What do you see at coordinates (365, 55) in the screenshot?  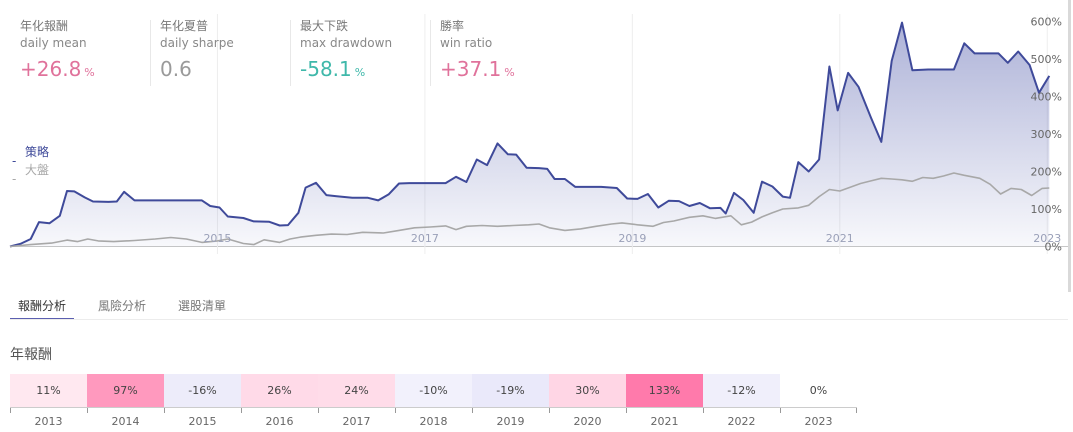 I see `metric-max-drawdown: 最大下跌 max drawdown -58.1%` at bounding box center [365, 55].